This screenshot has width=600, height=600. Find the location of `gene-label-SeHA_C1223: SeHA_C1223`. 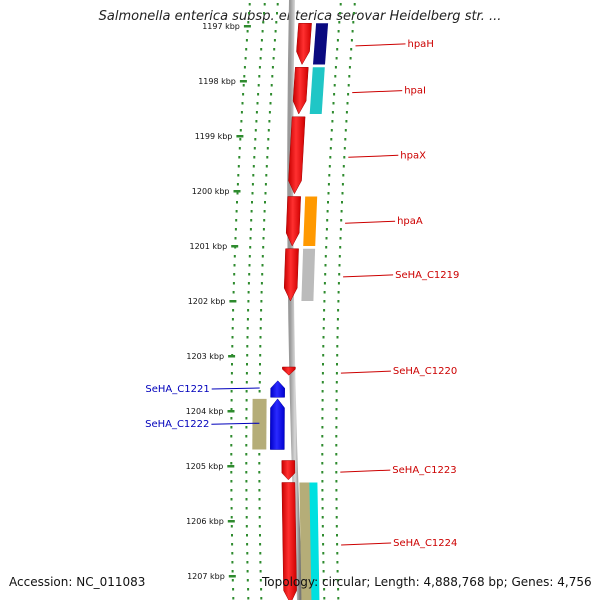

gene-label-SeHA_C1223: SeHA_C1223 is located at coordinates (398, 470).